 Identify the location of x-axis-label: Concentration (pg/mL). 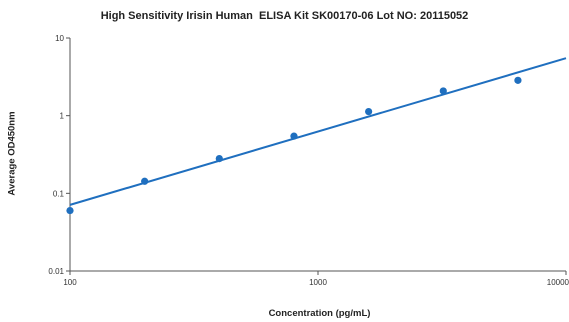
(319, 313).